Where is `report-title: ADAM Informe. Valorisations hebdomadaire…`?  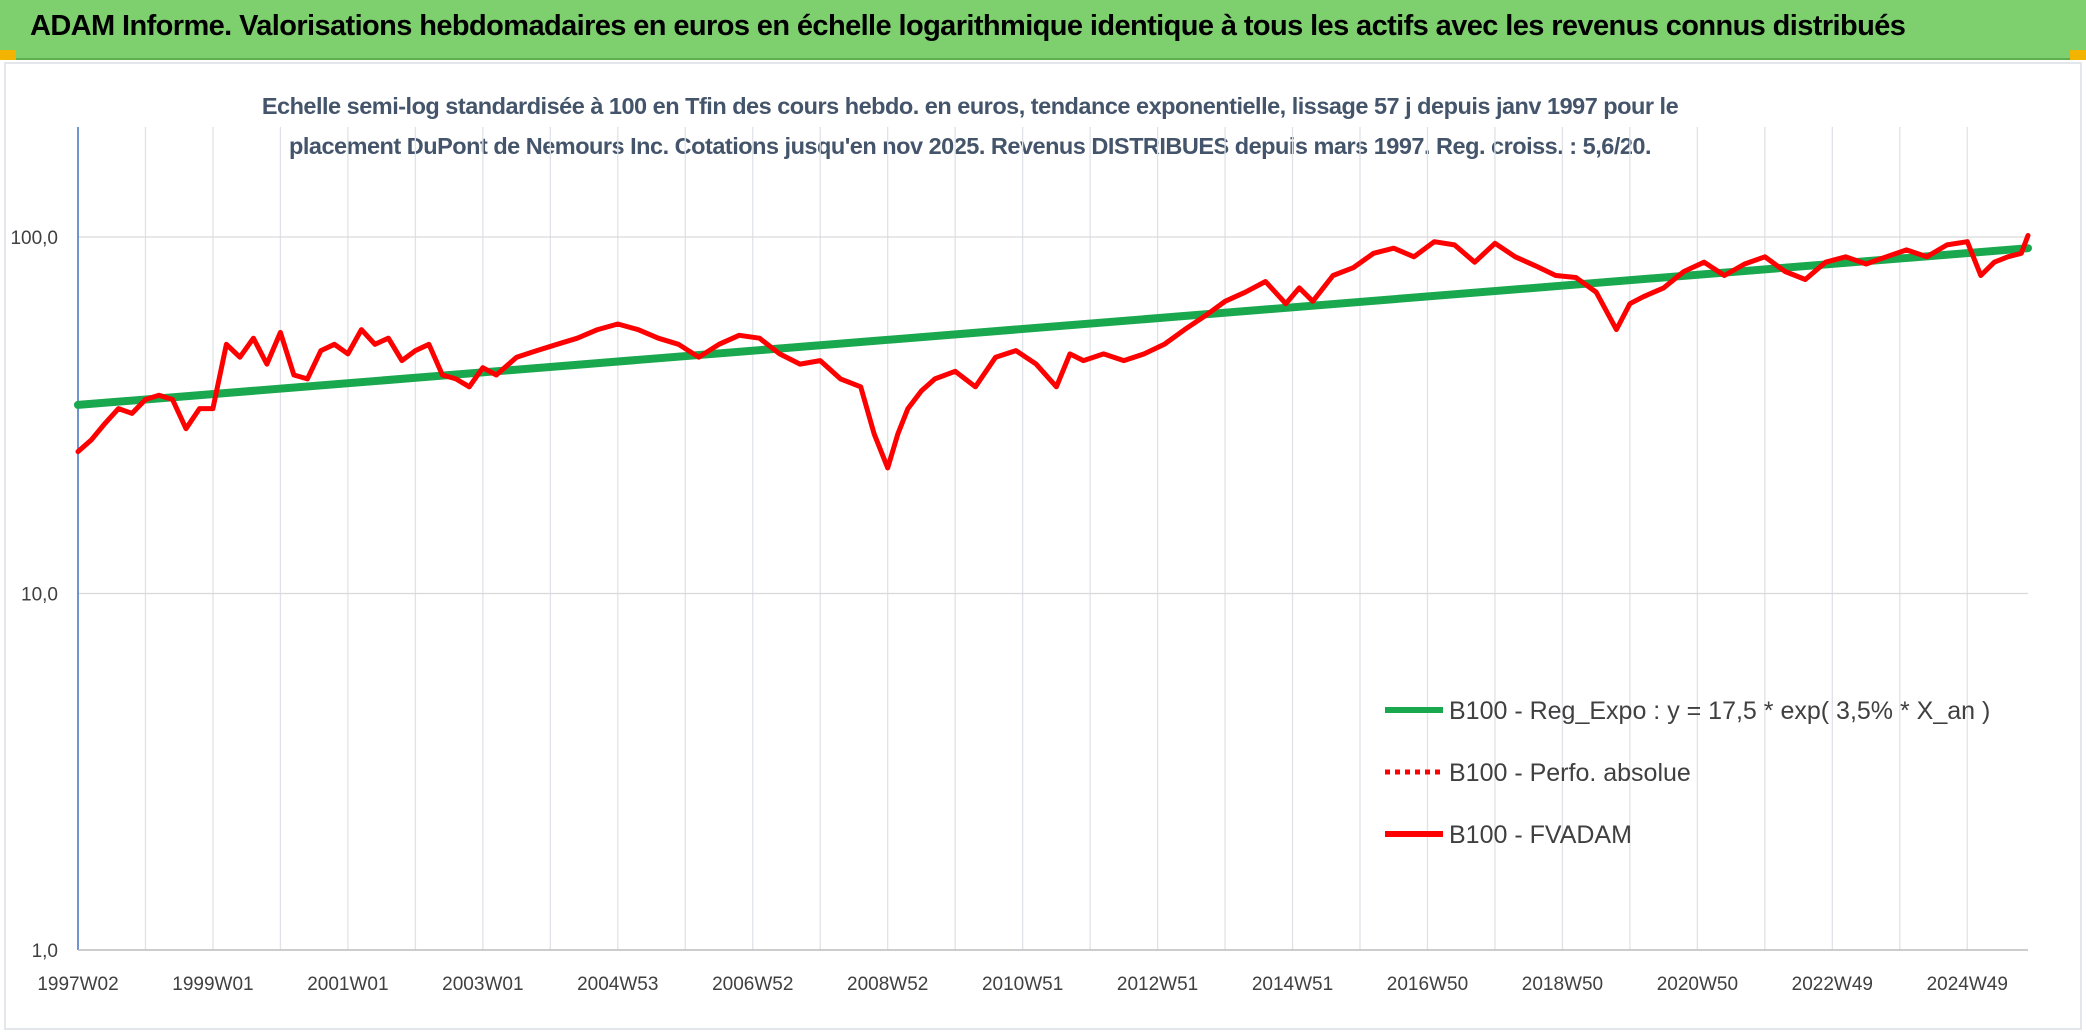 report-title: ADAM Informe. Valorisations hebdomadaire… is located at coordinates (968, 26).